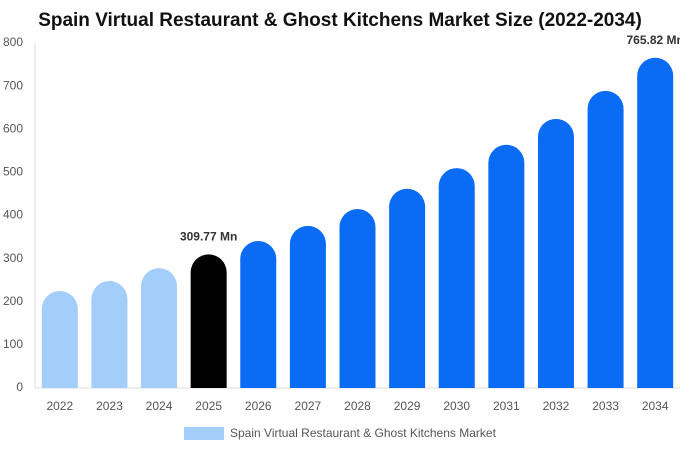 This screenshot has height=450, width=680. Describe the element at coordinates (59, 406) in the screenshot. I see `x-tick-label: 2022` at that location.